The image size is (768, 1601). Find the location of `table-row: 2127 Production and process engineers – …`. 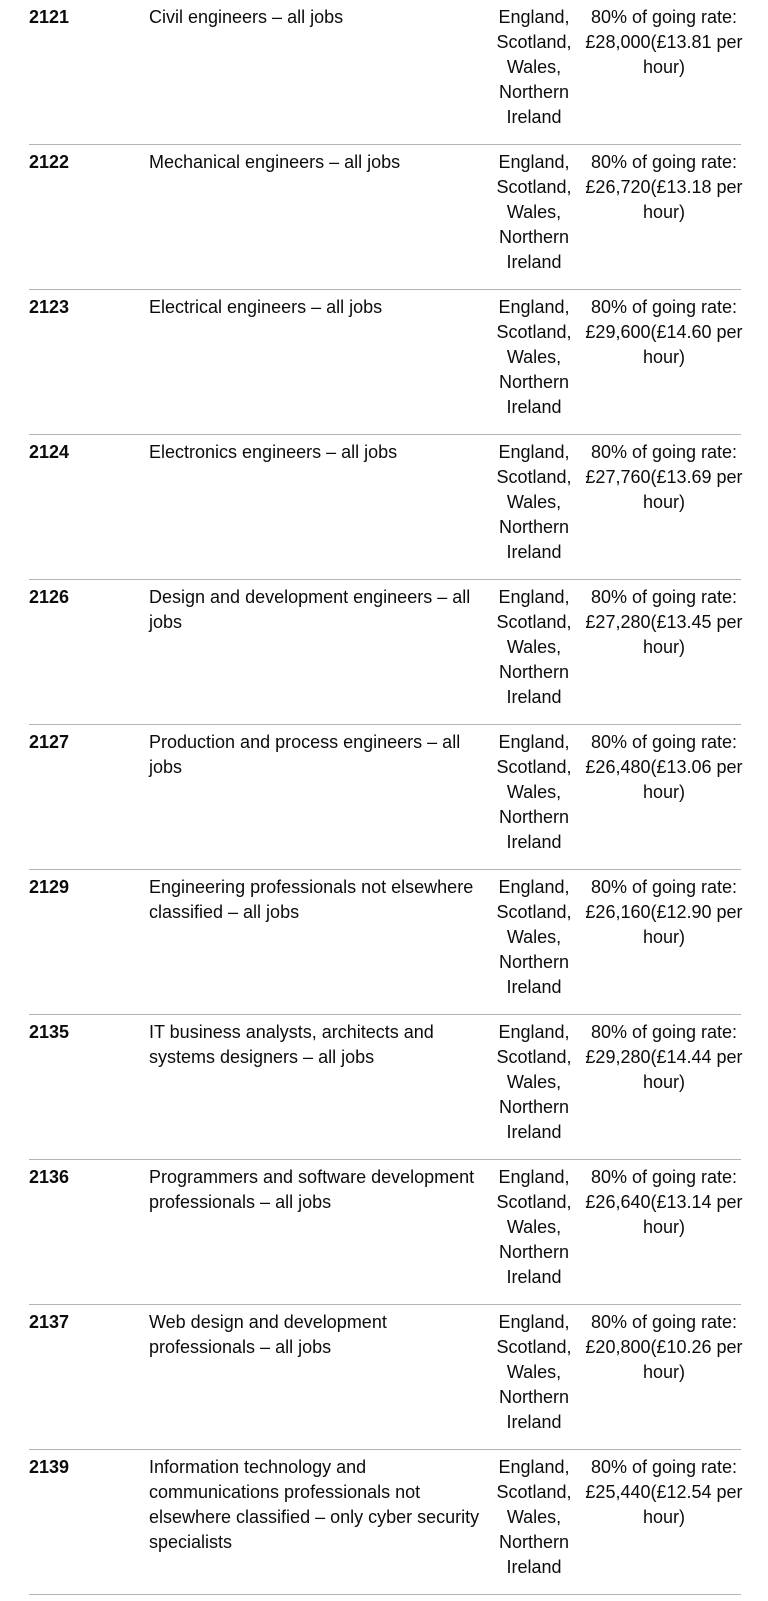

table-row: 2127 Production and process engineers – … is located at coordinates (386, 797).